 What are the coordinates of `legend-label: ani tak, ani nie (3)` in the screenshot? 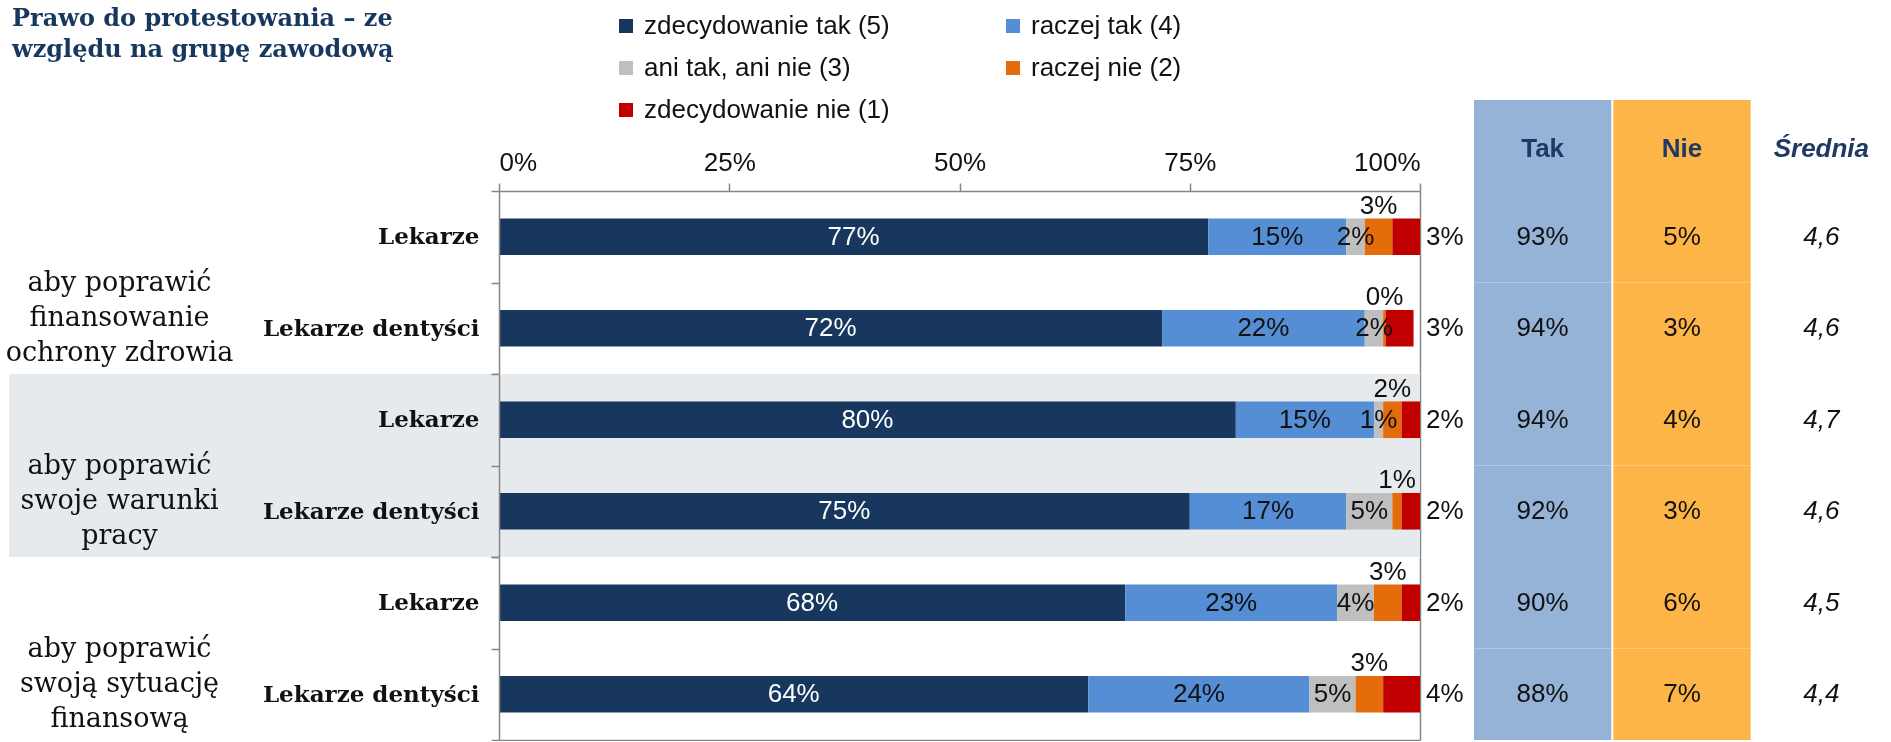 It's located at (747, 67).